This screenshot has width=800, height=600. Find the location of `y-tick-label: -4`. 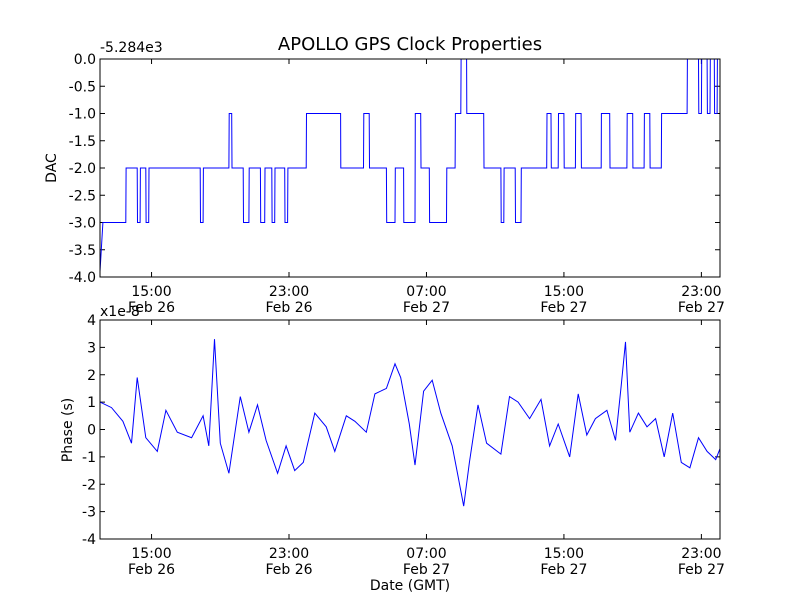

y-tick-label: -4 is located at coordinates (89, 540).